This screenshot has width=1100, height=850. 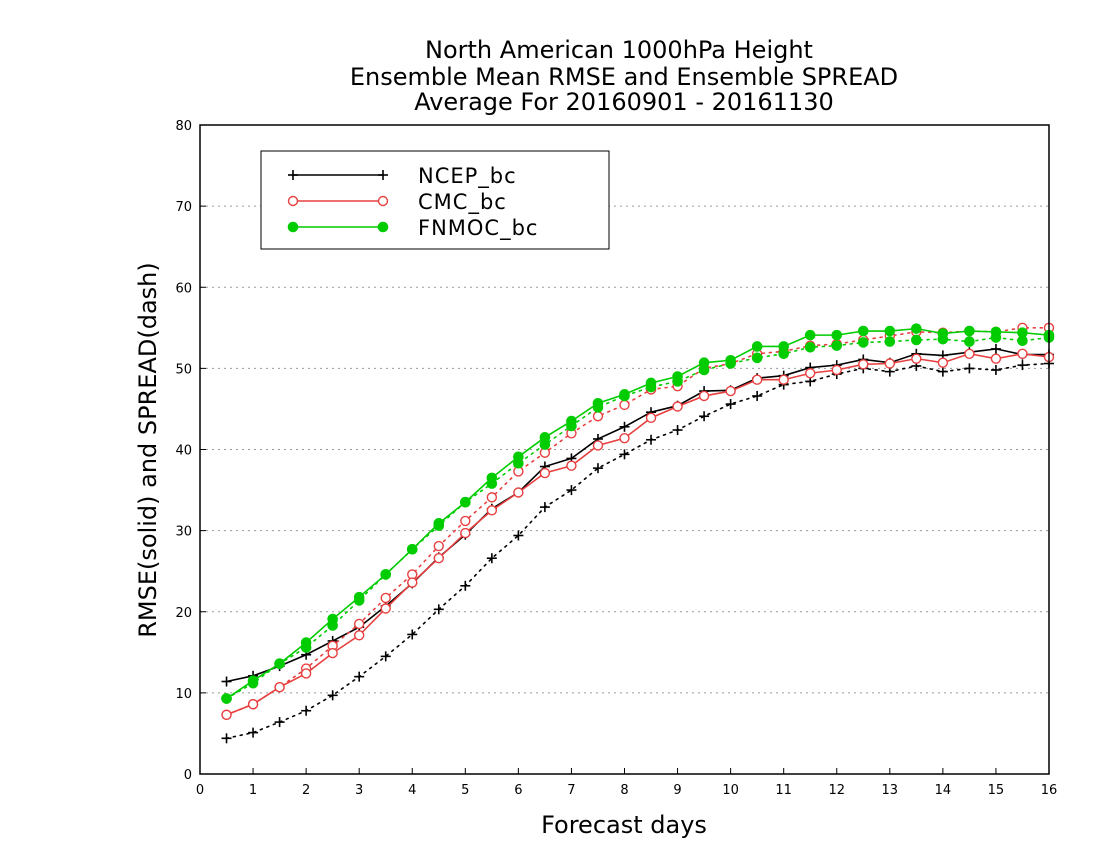 What do you see at coordinates (383, 175) in the screenshot?
I see `legend-marker-right-ncep-bc` at bounding box center [383, 175].